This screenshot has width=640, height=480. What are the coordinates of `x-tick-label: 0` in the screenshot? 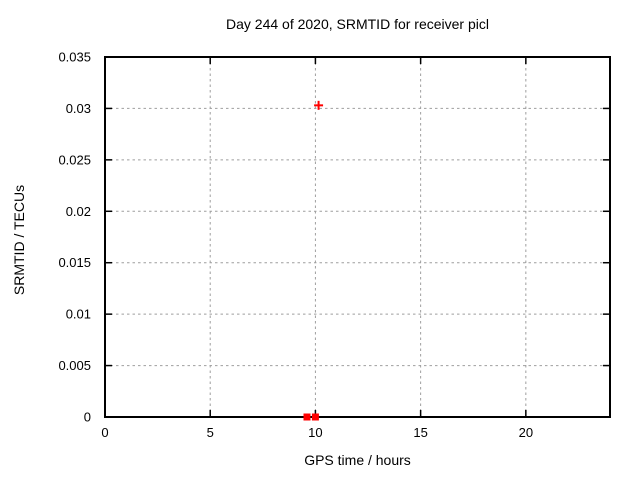 It's located at (104, 432).